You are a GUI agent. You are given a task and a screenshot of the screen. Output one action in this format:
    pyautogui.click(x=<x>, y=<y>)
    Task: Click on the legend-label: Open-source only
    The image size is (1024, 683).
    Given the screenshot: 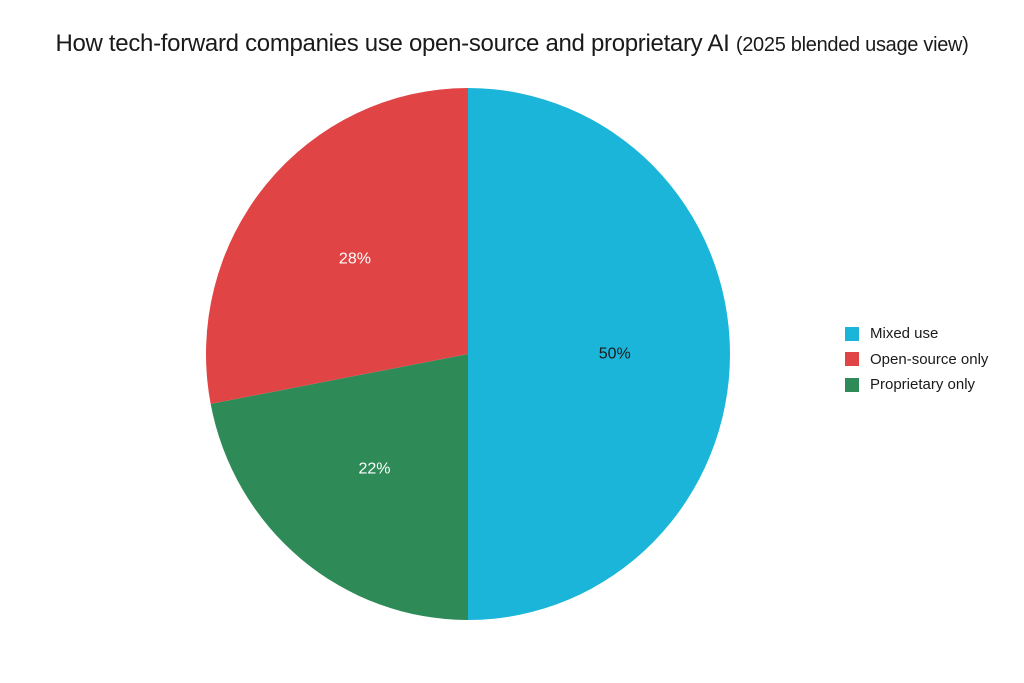 What is the action you would take?
    pyautogui.click(x=929, y=359)
    